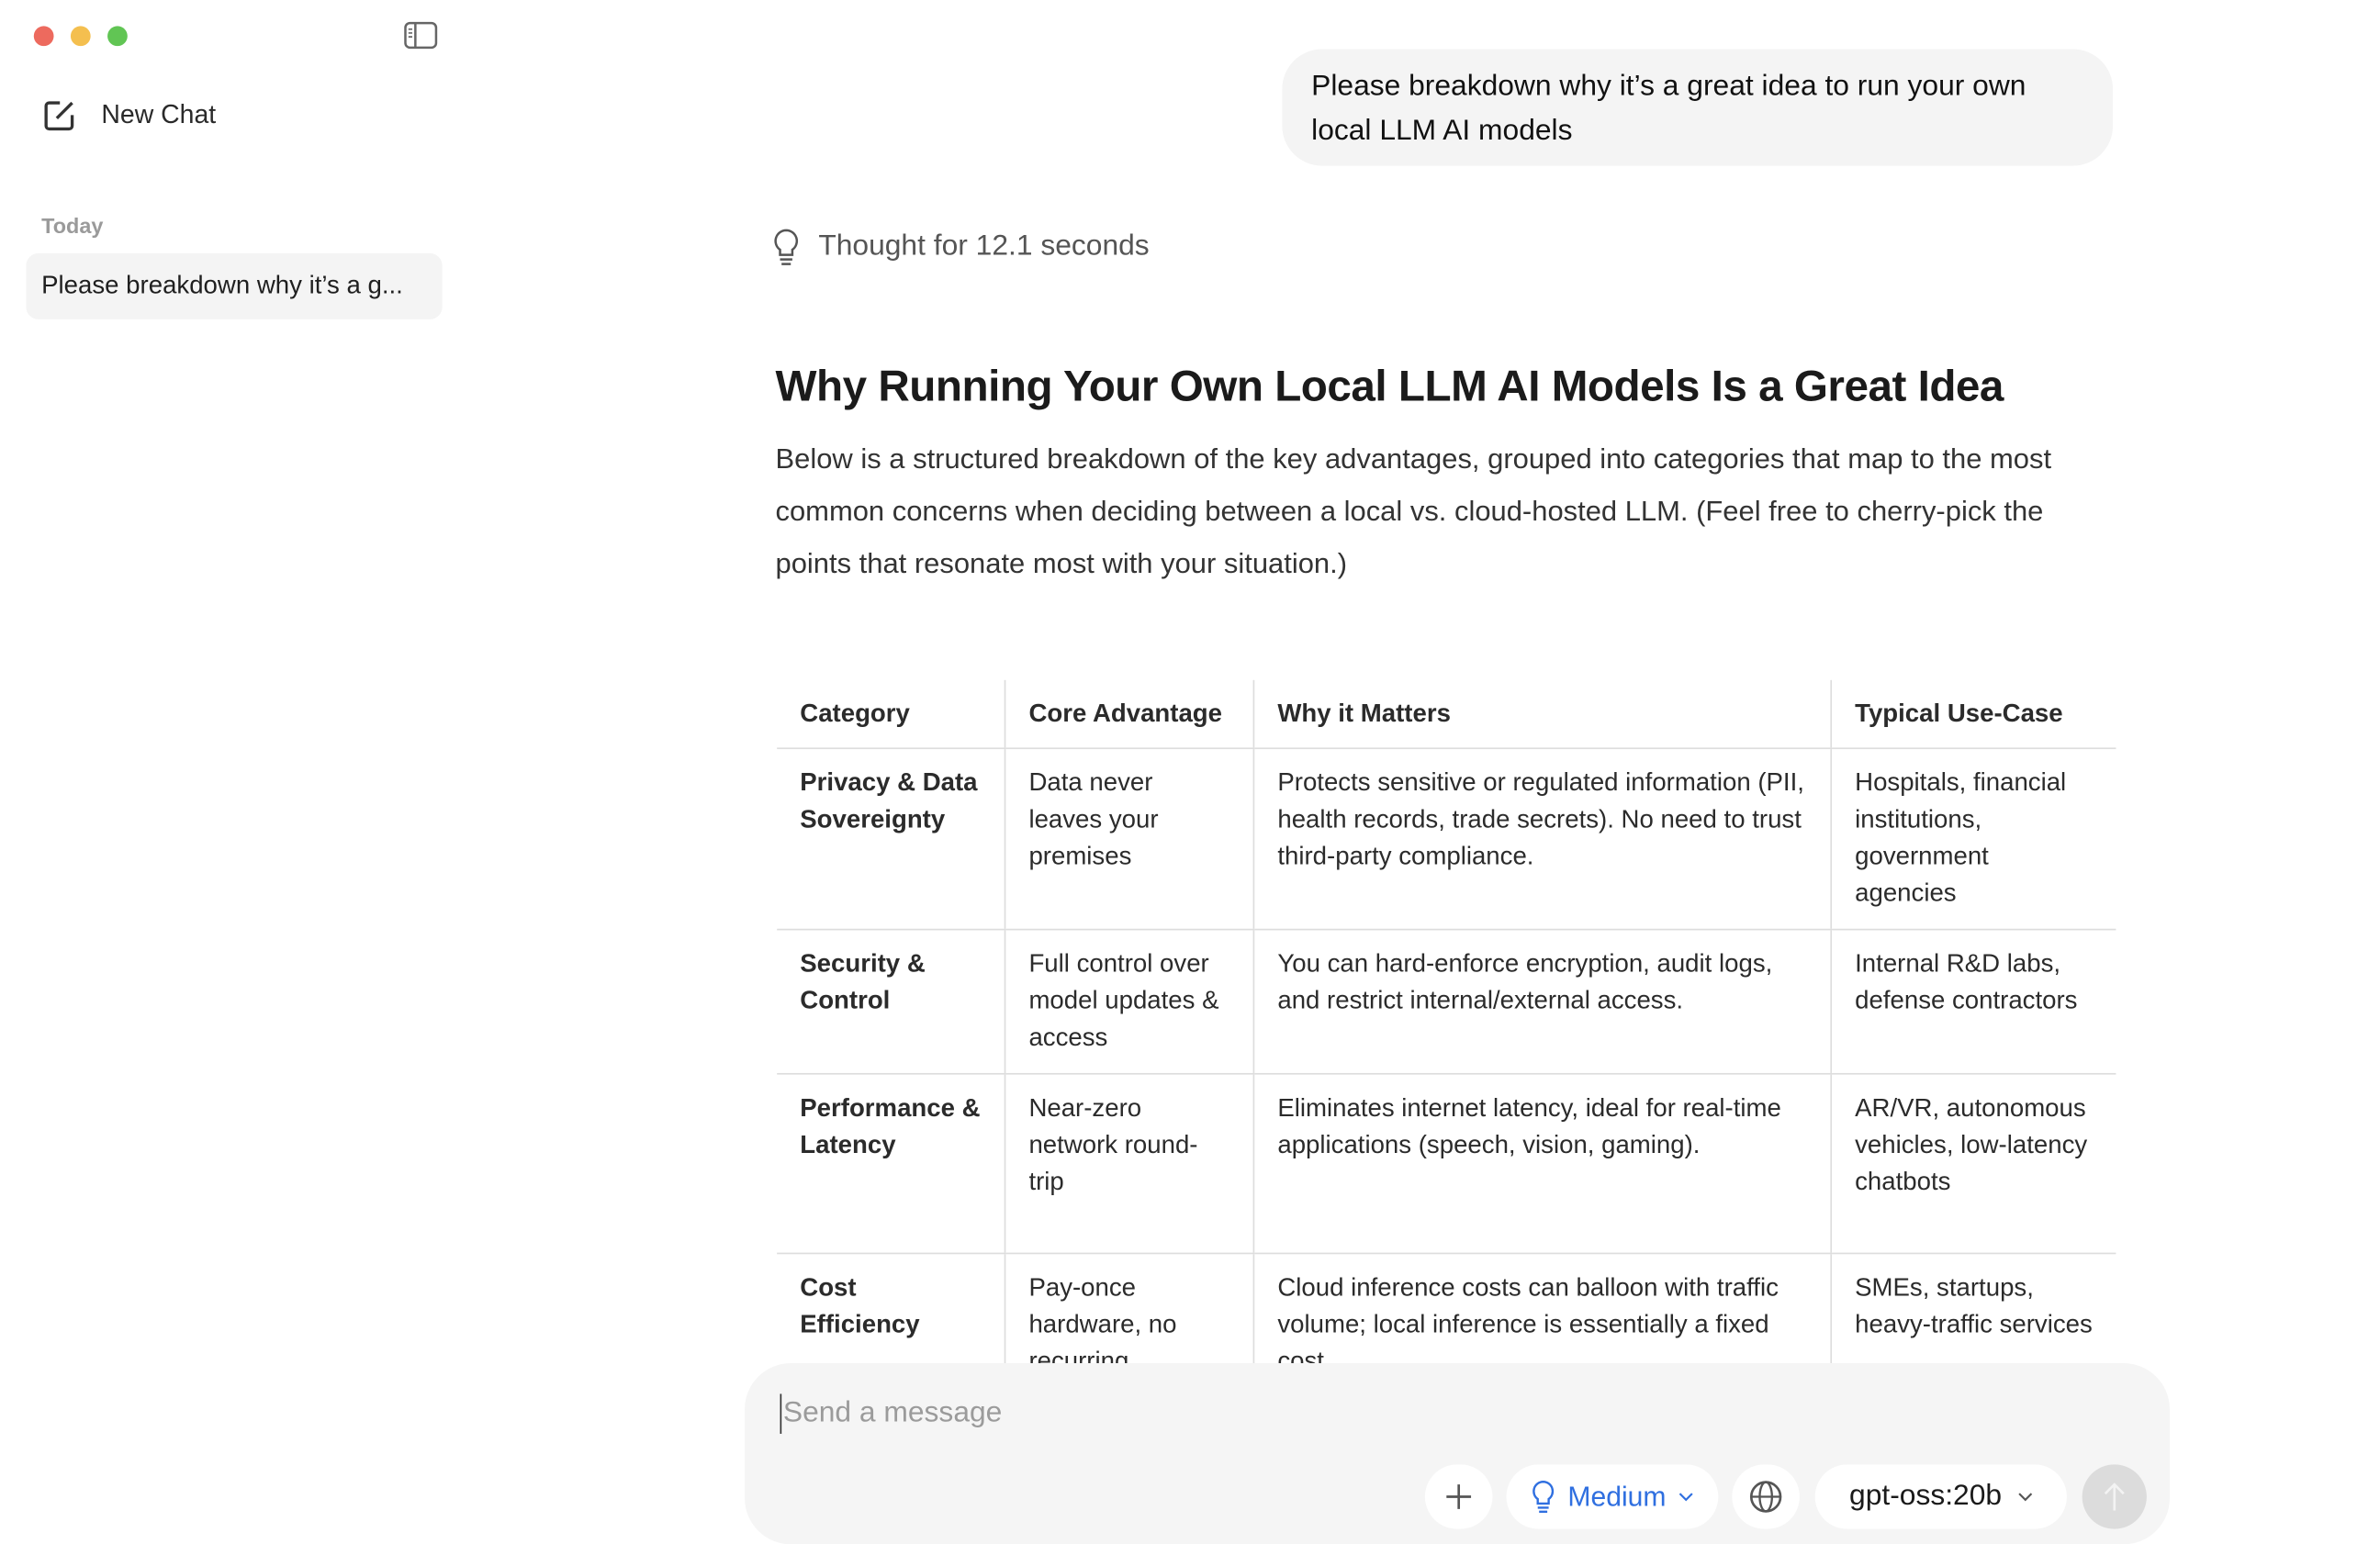 The height and width of the screenshot is (1544, 2380). I want to click on new-chat-button: New Chat, so click(129, 115).